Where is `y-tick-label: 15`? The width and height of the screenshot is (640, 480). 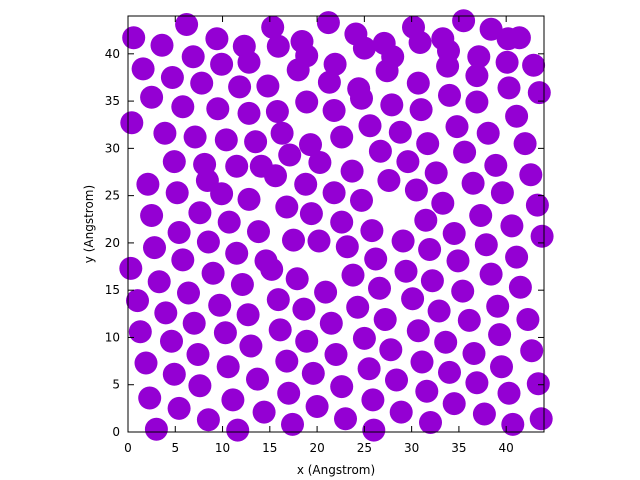
y-tick-label: 15 is located at coordinates (112, 290).